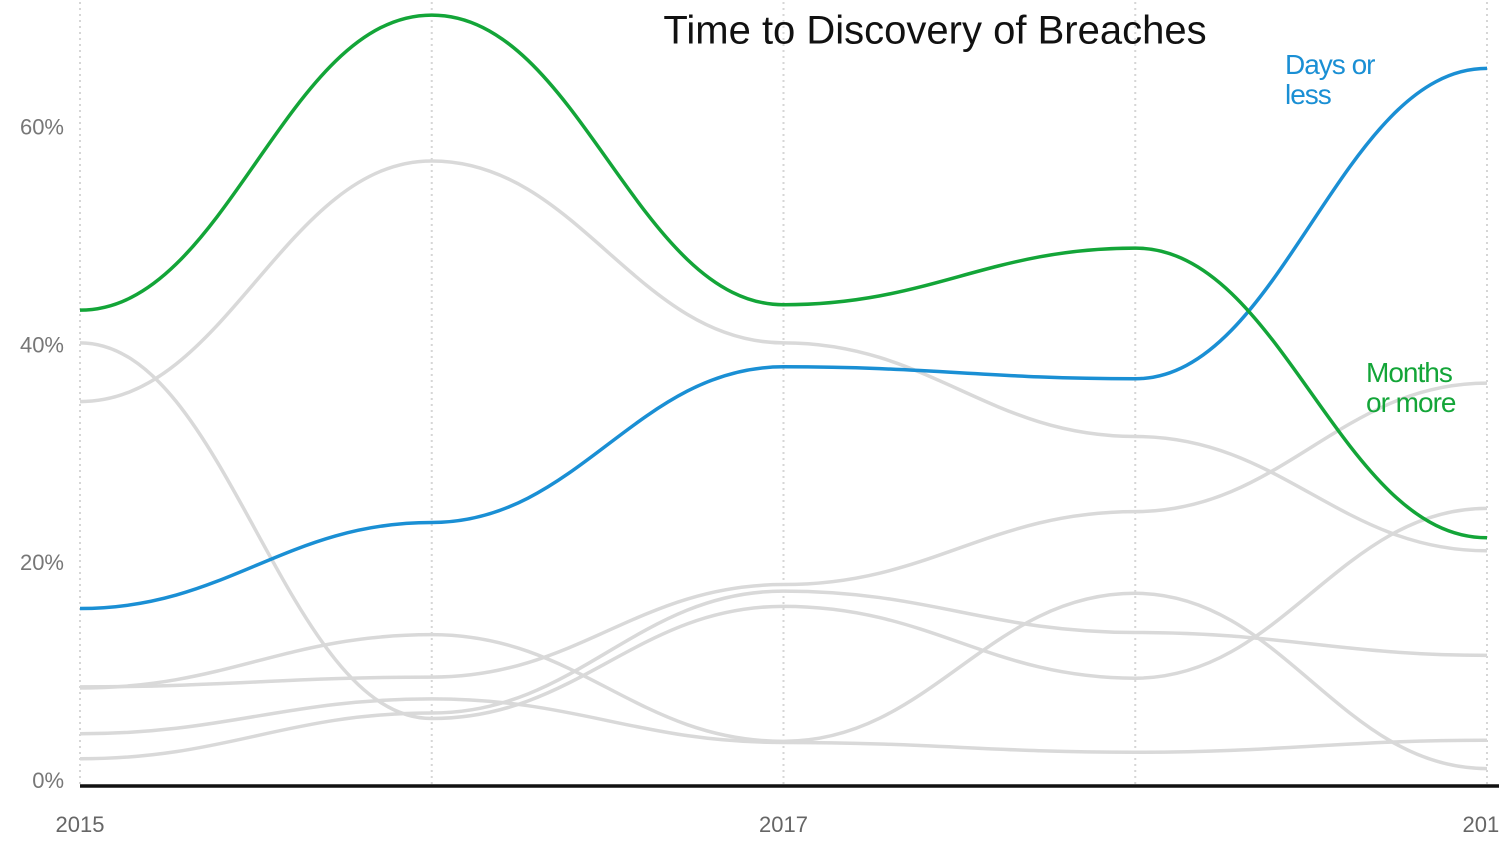  Describe the element at coordinates (783, 824) in the screenshot. I see `x-tick-label: 2017` at that location.